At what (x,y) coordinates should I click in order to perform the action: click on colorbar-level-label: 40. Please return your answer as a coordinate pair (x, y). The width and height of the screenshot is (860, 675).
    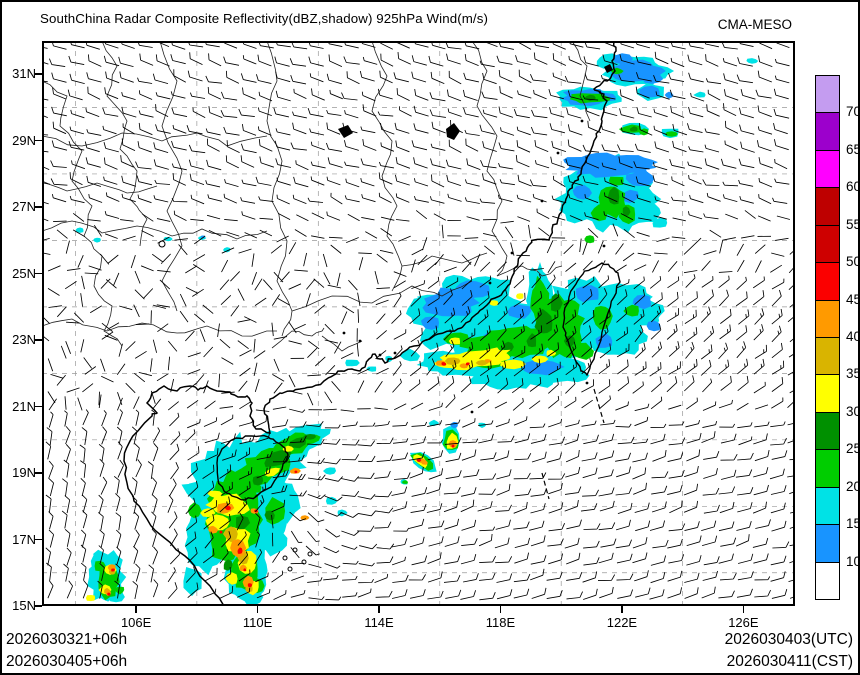
    Looking at the image, I should click on (853, 336).